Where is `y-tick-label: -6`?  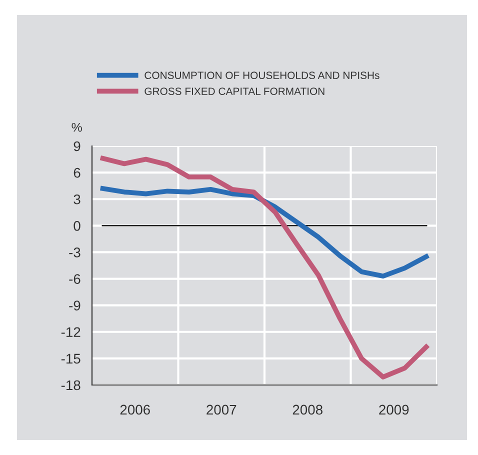 y-tick-label: -6 is located at coordinates (74, 279).